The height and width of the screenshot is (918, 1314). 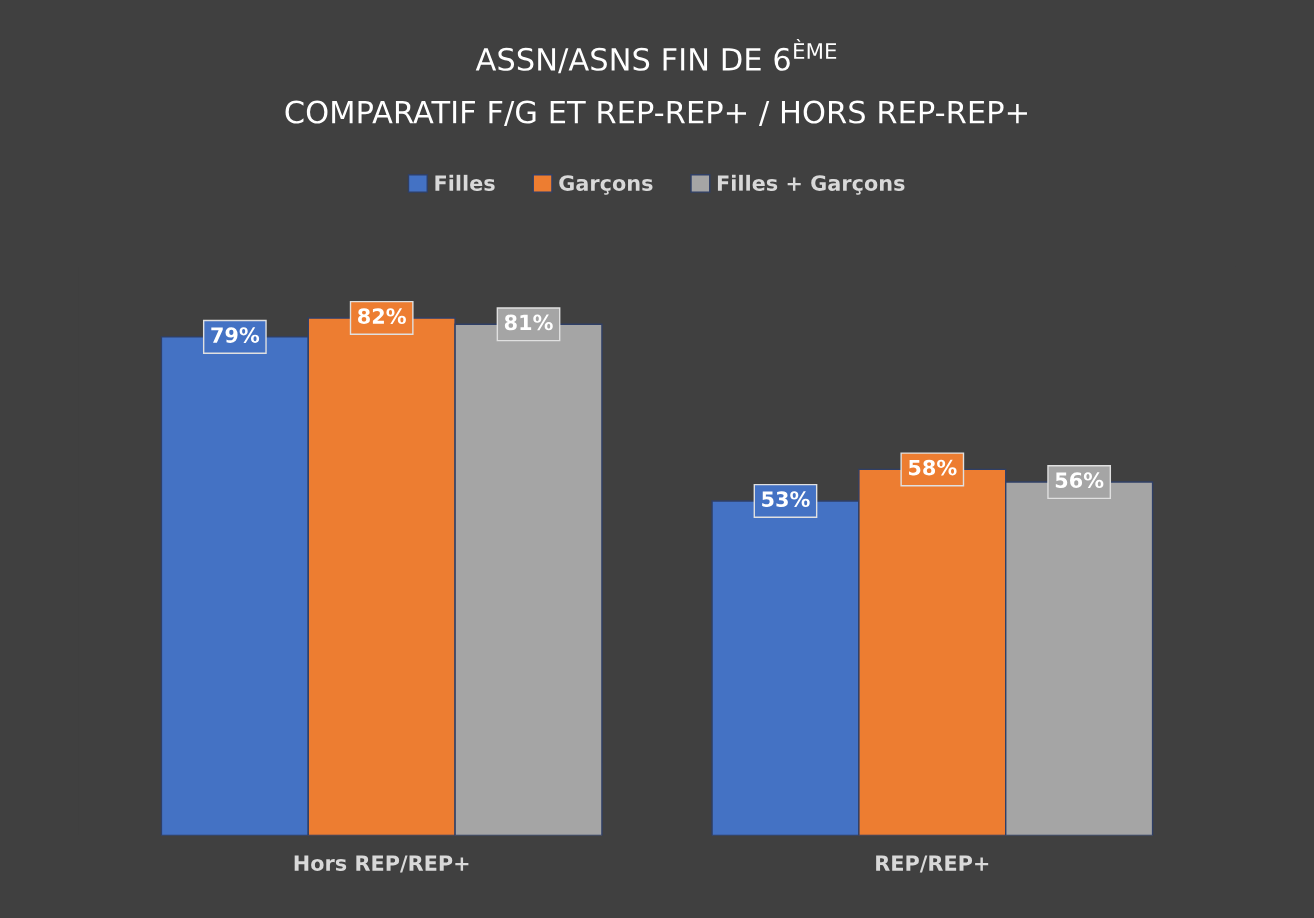 I want to click on data-label: 56%, so click(x=1079, y=480).